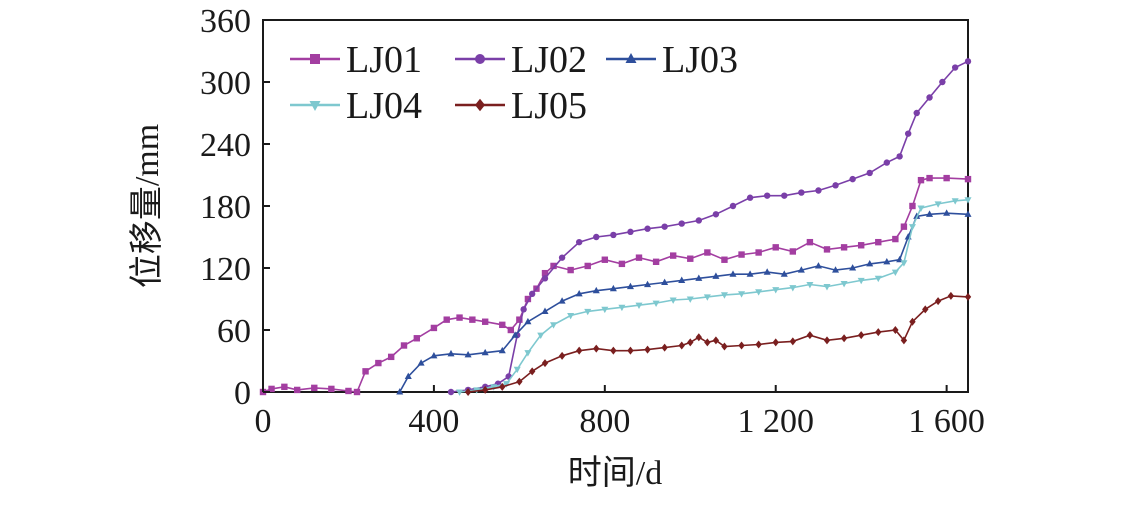  Describe the element at coordinates (242, 393) in the screenshot. I see `y-tick-label: 0` at that location.